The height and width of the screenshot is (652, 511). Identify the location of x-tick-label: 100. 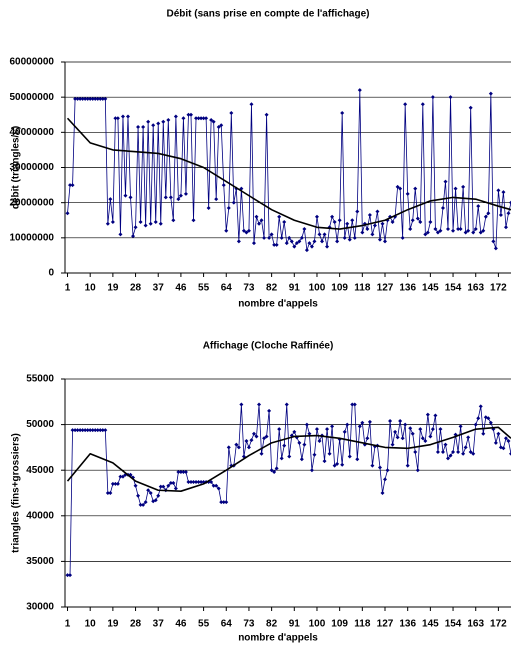
(317, 624).